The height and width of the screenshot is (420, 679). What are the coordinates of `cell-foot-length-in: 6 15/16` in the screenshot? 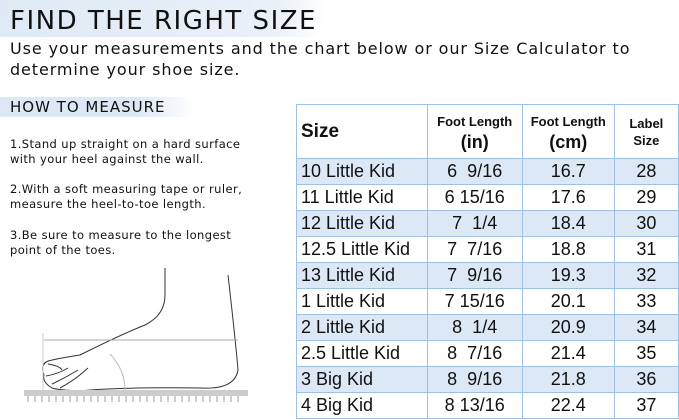 It's located at (474, 197).